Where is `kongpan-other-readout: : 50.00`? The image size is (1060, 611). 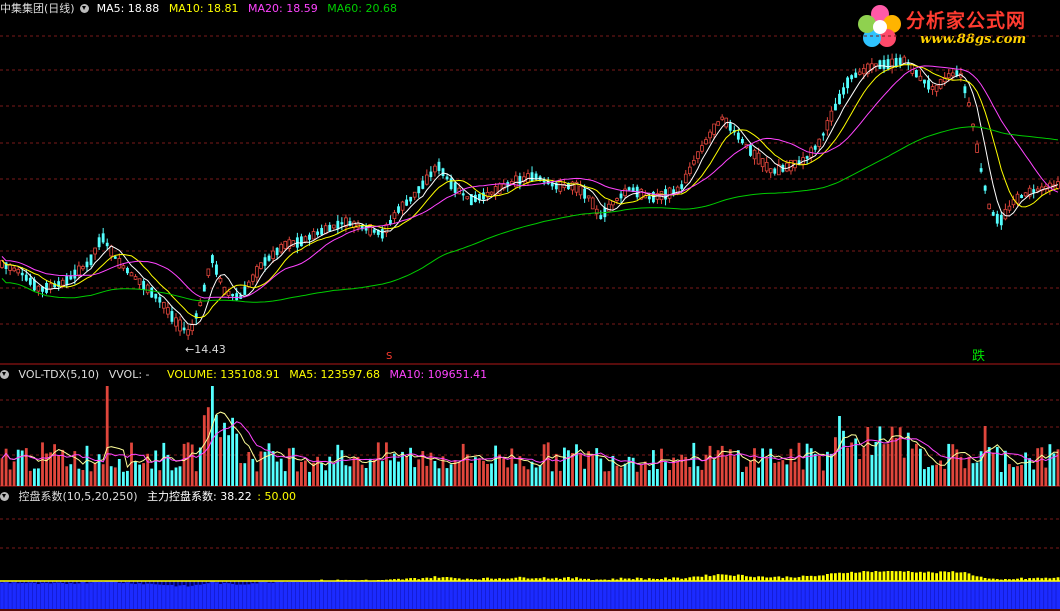
kongpan-other-readout: : 50.00 is located at coordinates (276, 496).